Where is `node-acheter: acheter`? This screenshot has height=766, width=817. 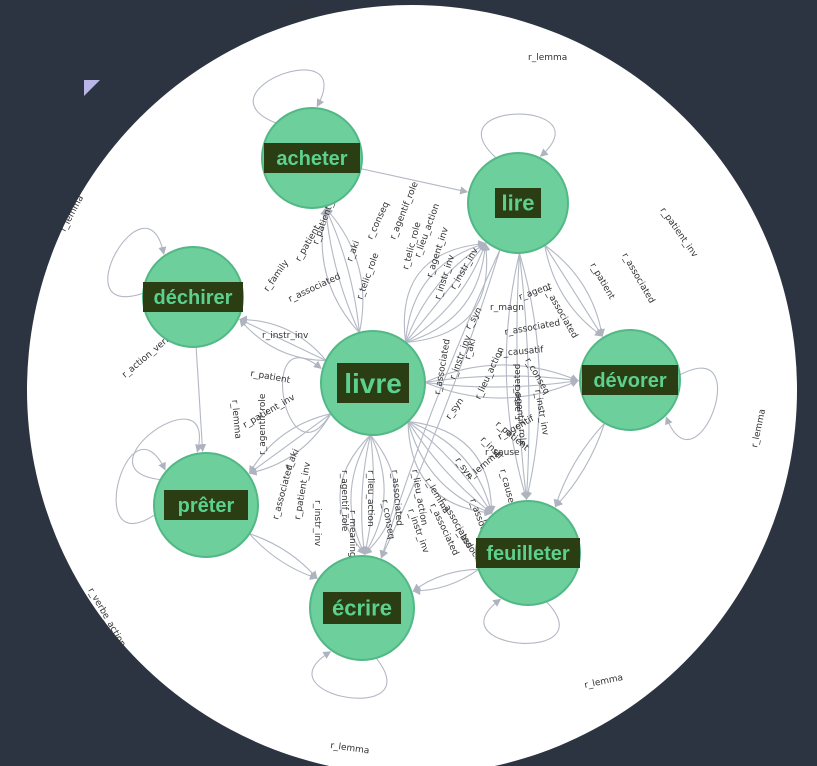 node-acheter: acheter is located at coordinates (312, 158).